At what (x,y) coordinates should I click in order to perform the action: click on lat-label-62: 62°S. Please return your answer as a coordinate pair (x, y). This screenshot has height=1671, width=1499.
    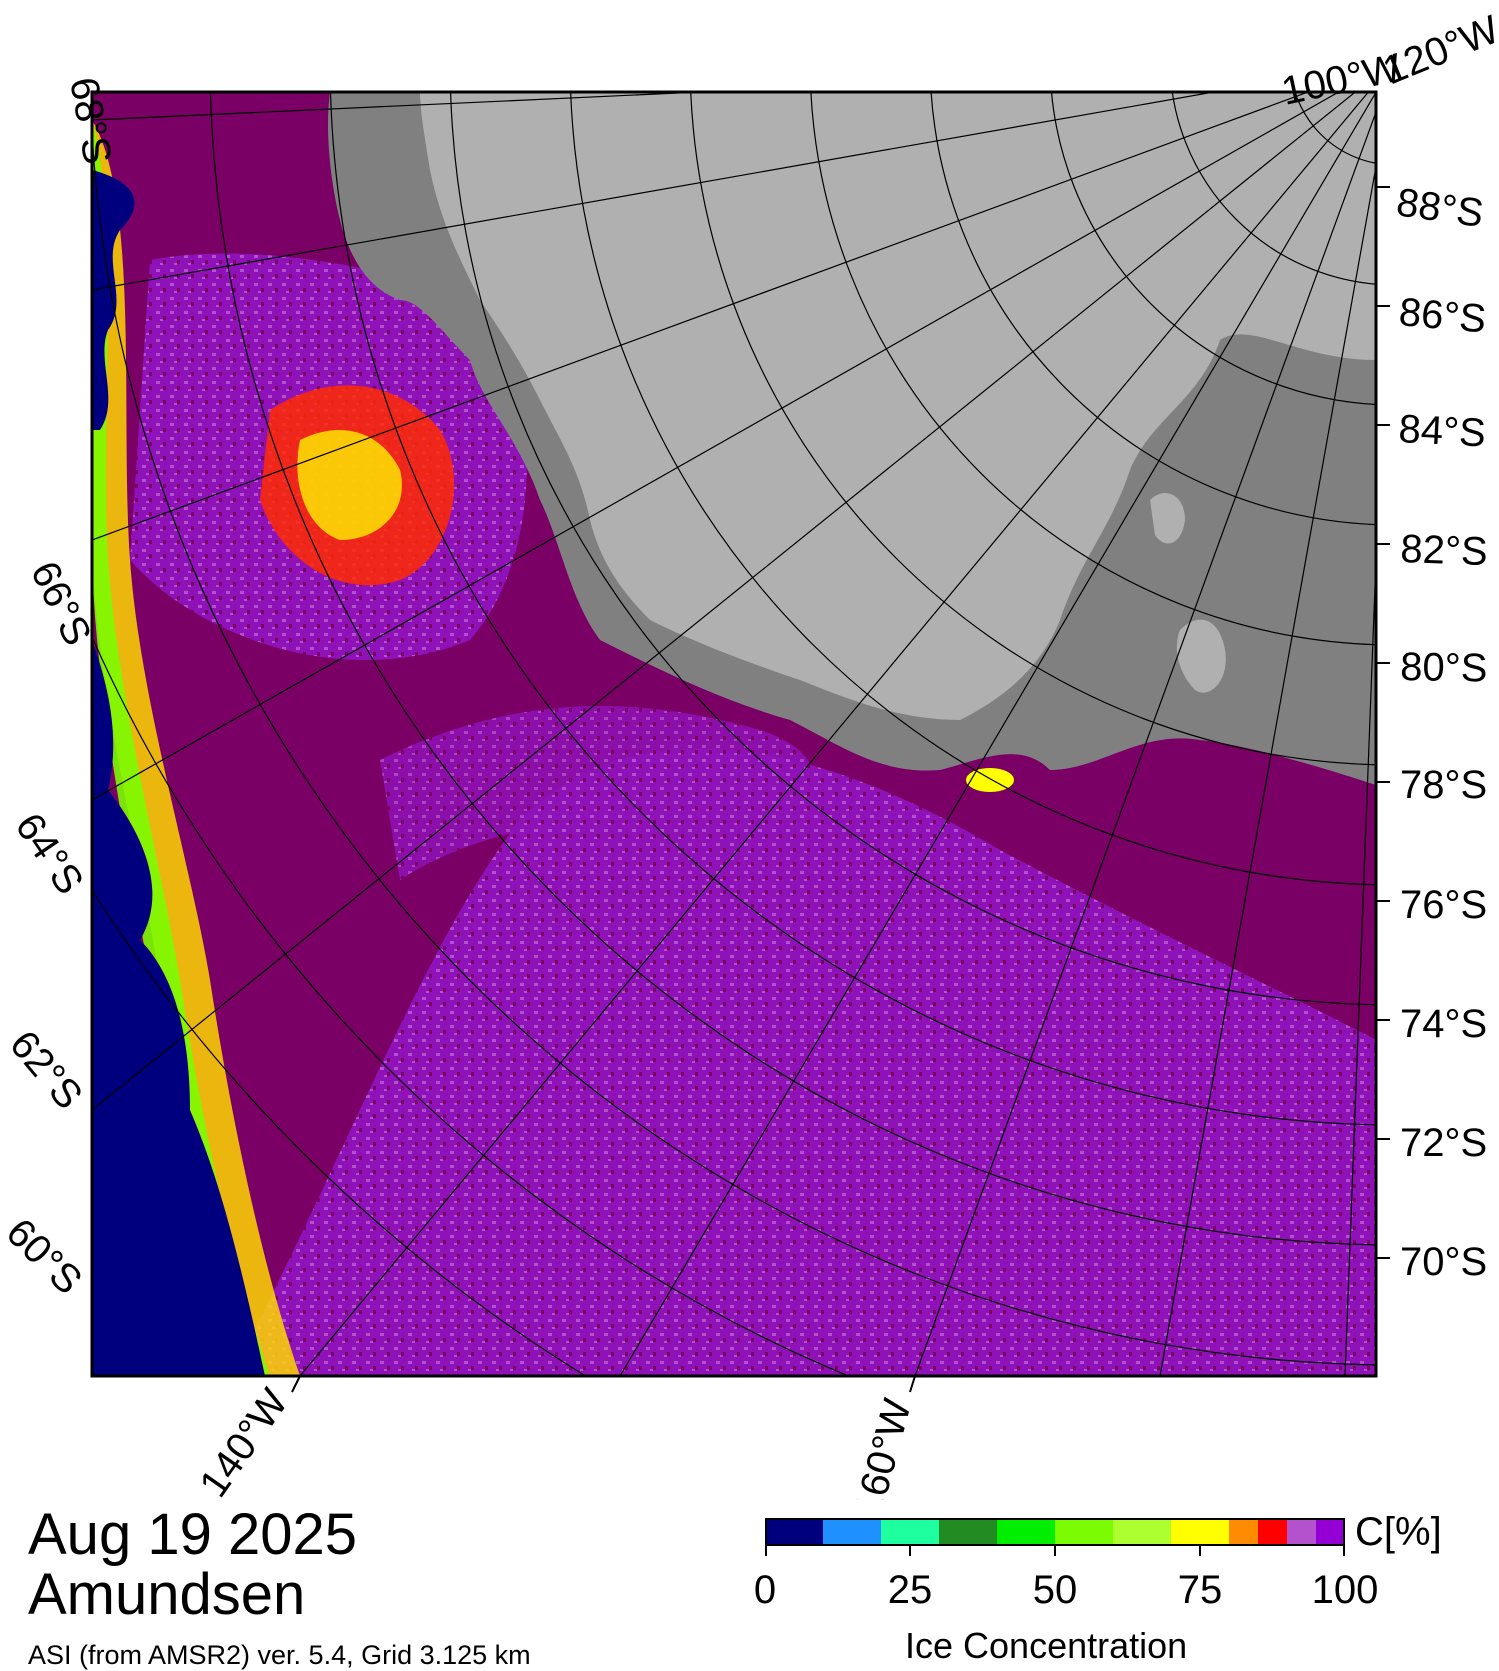
    Looking at the image, I should click on (46, 1070).